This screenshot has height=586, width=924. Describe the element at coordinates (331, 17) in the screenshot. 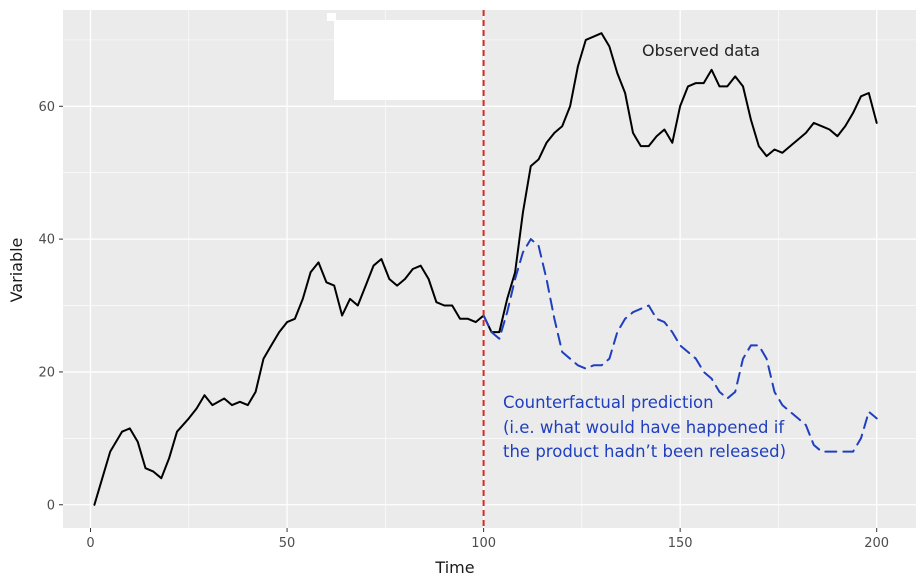

I see `legend-placeholder-mark` at that location.